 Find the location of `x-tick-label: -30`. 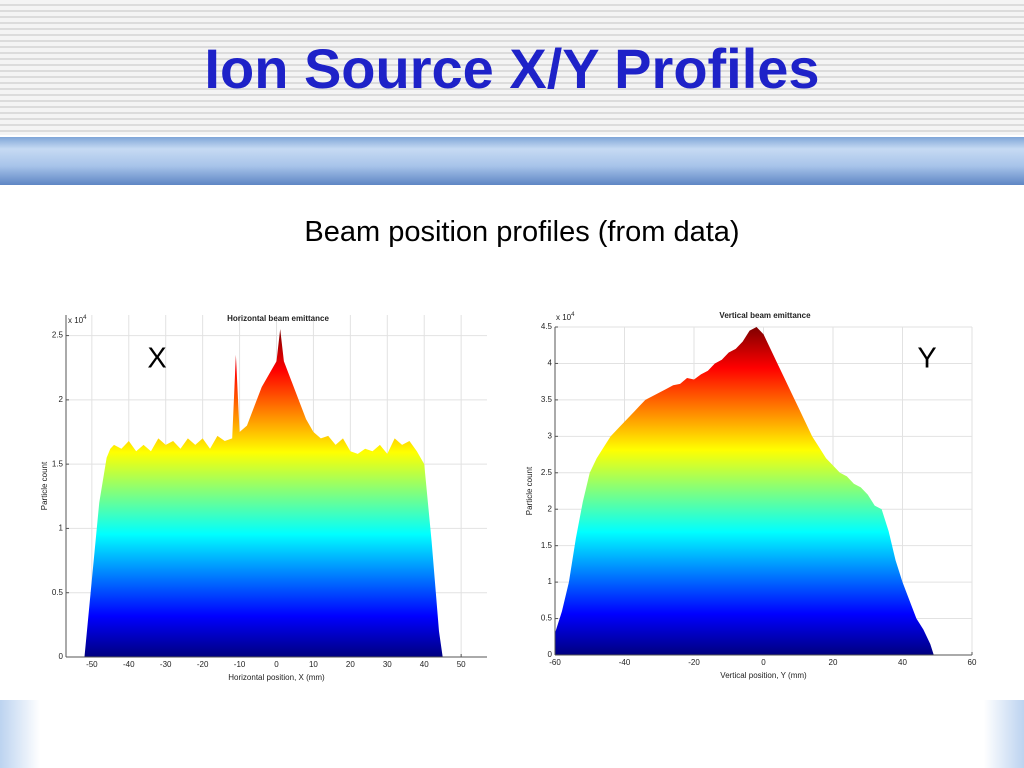

x-tick-label: -30 is located at coordinates (166, 664).